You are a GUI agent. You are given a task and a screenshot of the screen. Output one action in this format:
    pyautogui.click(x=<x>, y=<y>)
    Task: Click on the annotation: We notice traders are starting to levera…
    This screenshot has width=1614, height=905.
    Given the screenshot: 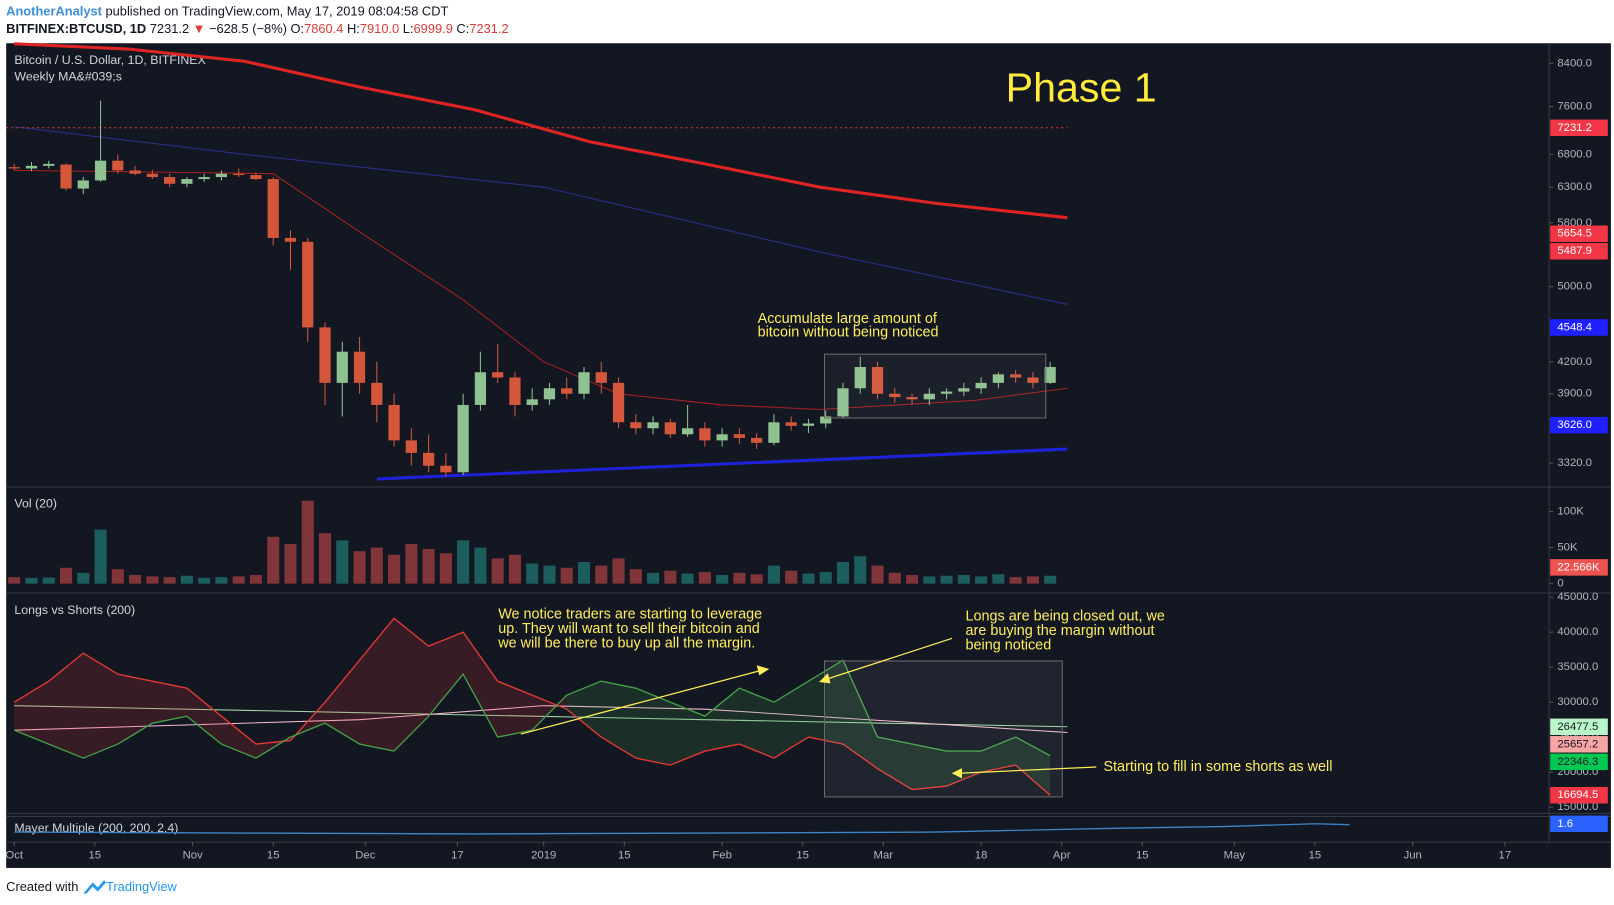 What is the action you would take?
    pyautogui.click(x=630, y=614)
    